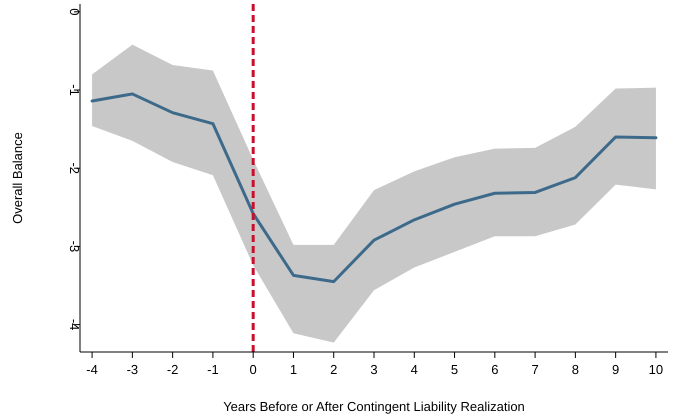  What do you see at coordinates (213, 369) in the screenshot?
I see `x-tick-label: -1` at bounding box center [213, 369].